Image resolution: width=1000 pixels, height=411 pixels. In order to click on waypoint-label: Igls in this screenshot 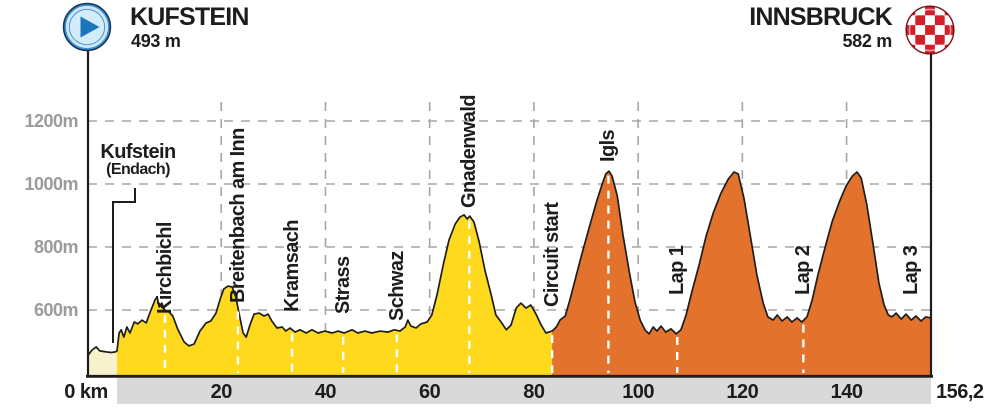, I will do `click(608, 145)`.